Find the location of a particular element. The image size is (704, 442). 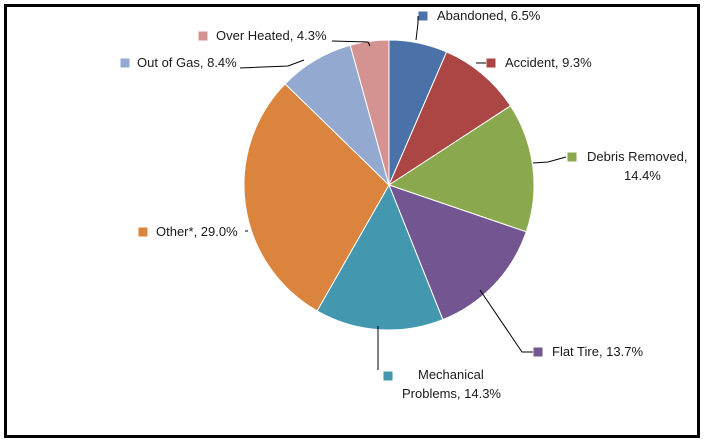

pie-slice-accident is located at coordinates (449, 119).